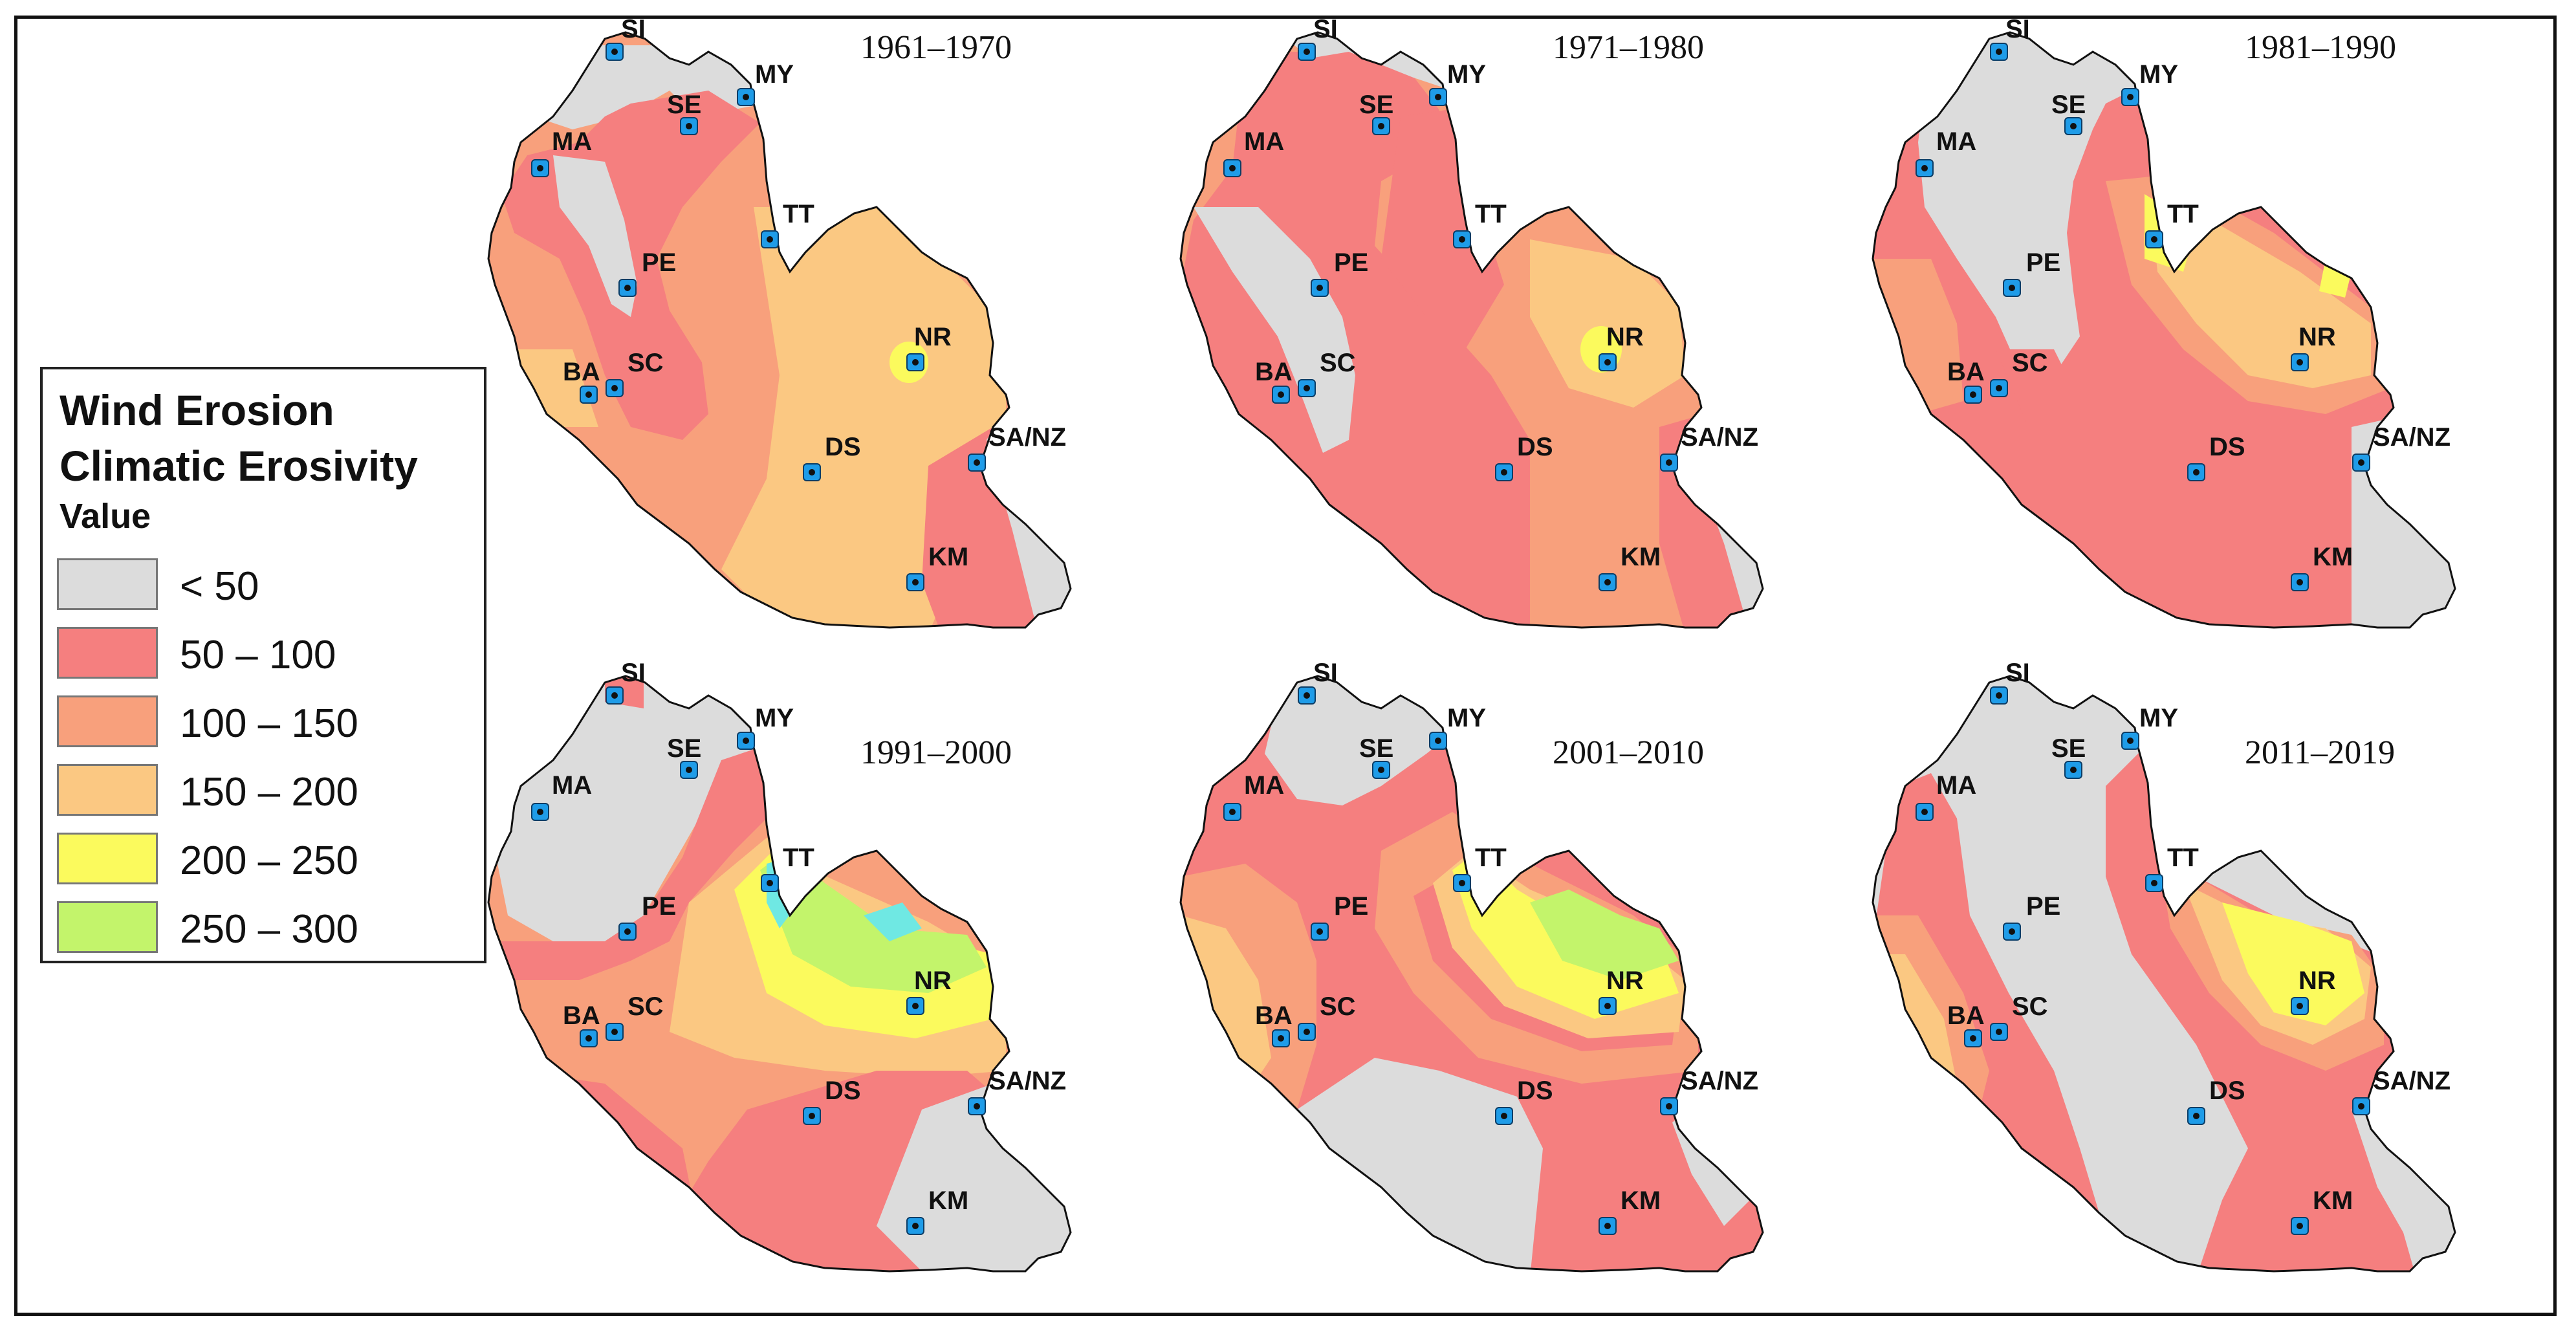  What do you see at coordinates (1629, 752) in the screenshot?
I see `period-title-5: 2001–2010` at bounding box center [1629, 752].